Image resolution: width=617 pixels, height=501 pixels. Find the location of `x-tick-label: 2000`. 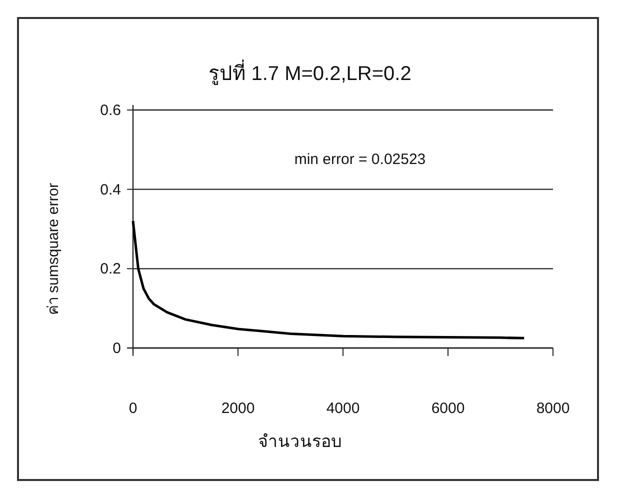

x-tick-label: 2000 is located at coordinates (238, 408).